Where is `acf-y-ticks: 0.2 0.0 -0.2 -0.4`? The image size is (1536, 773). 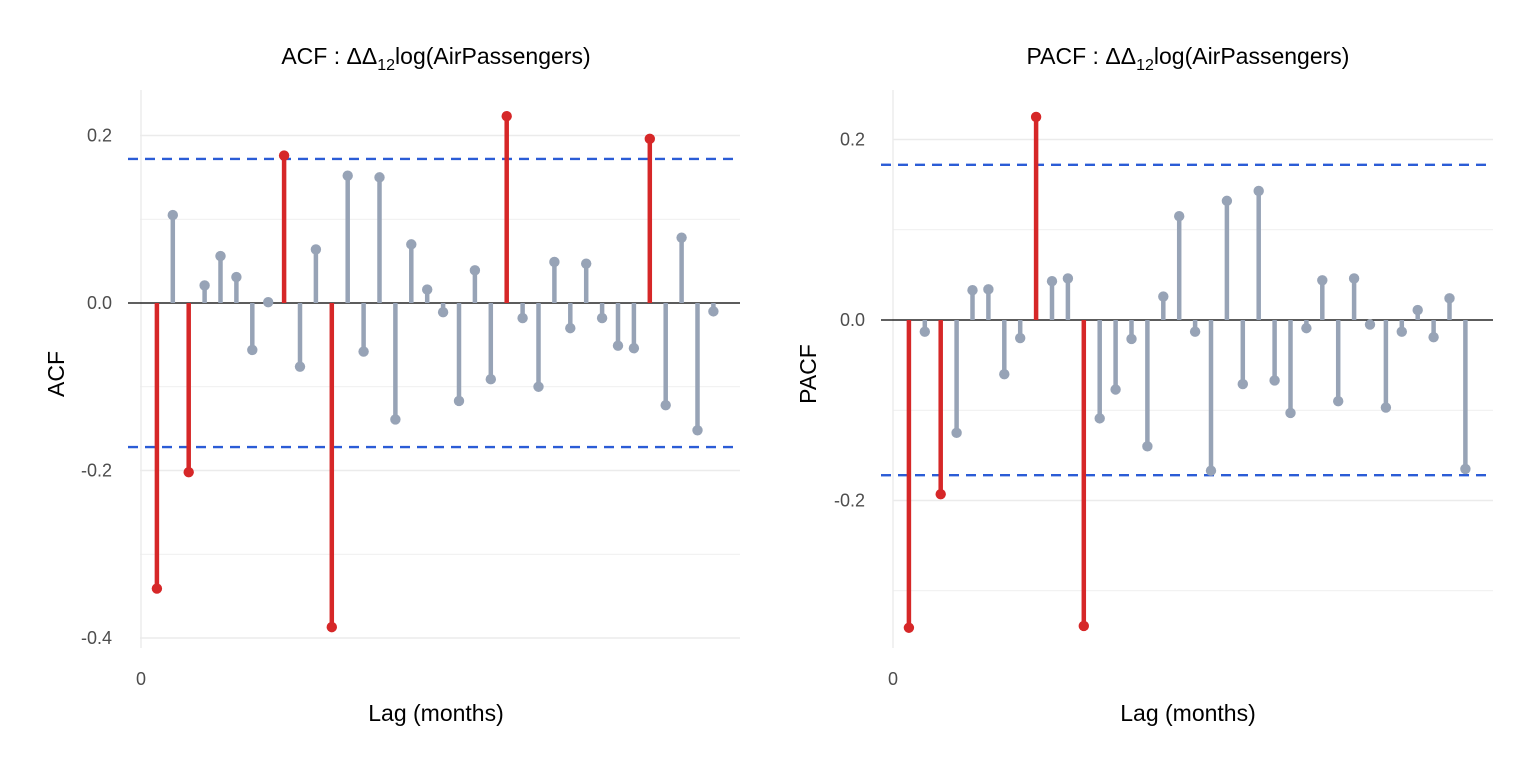
acf-y-ticks: 0.2 0.0 -0.2 -0.4 is located at coordinates (96, 387).